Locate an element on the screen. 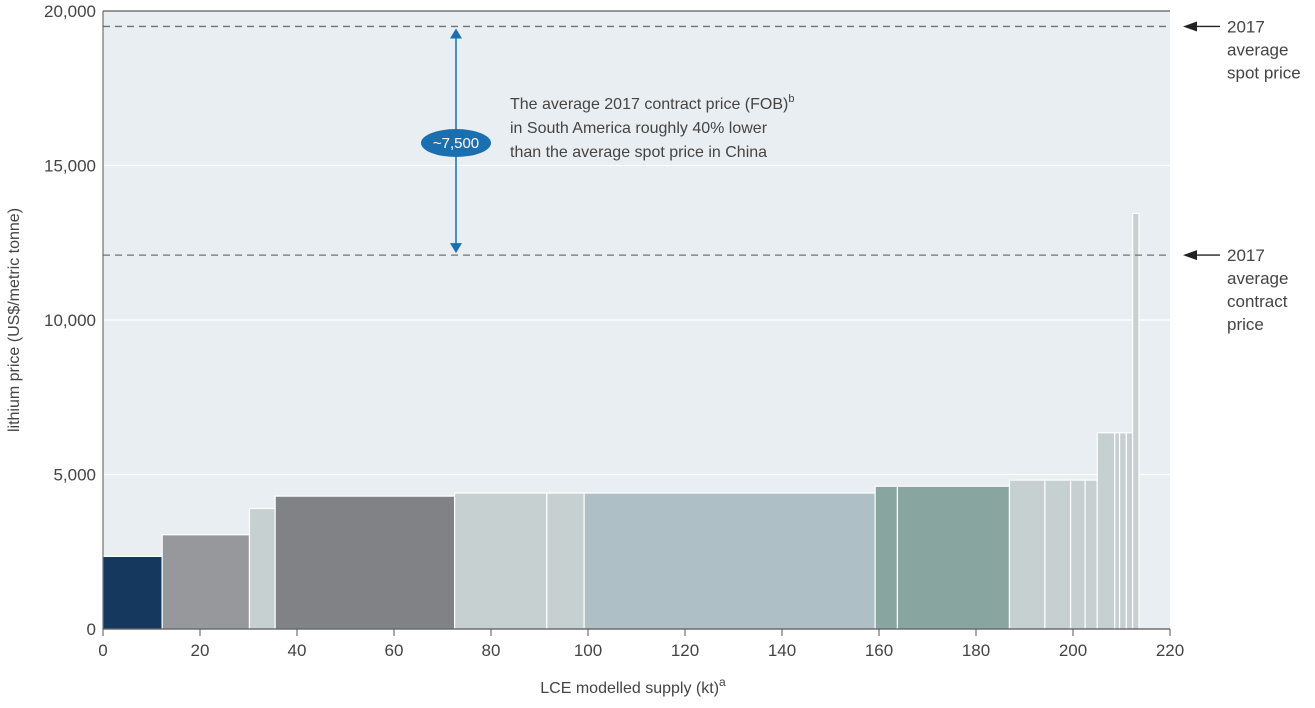 The width and height of the screenshot is (1315, 708). annotation-line-1-text: The average 2017 contract price (FOB) is located at coordinates (649, 104).